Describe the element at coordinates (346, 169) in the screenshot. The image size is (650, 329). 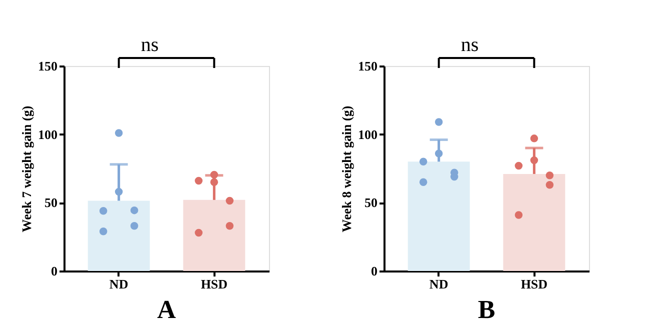
I see `y-axis-title: Week 8 weight gain (g)` at that location.